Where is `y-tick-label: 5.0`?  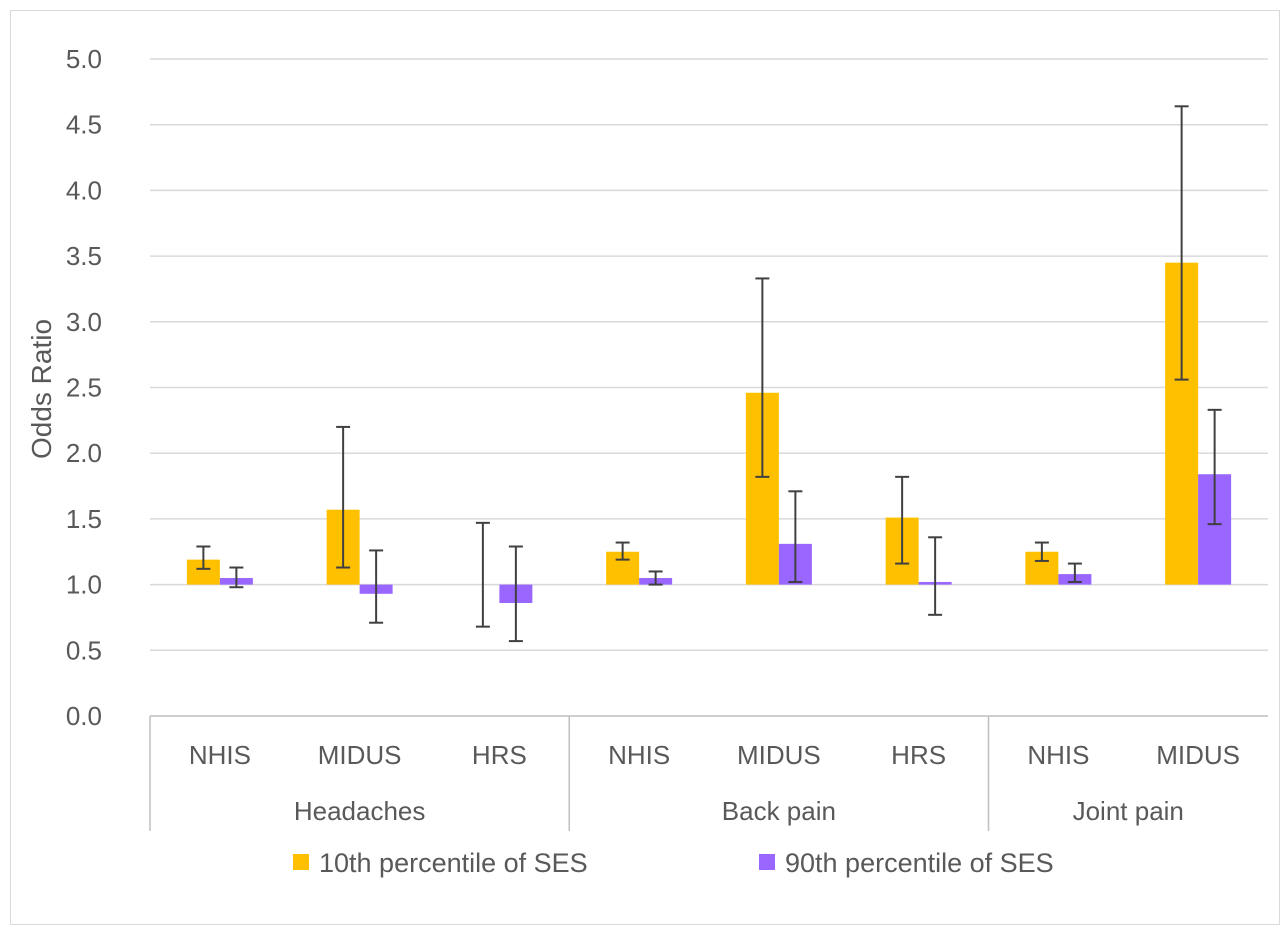
y-tick-label: 5.0 is located at coordinates (84, 59).